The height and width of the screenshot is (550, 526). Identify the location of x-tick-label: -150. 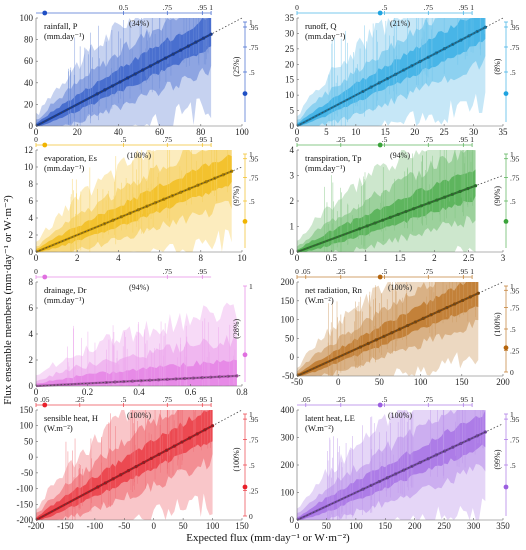
(65, 526).